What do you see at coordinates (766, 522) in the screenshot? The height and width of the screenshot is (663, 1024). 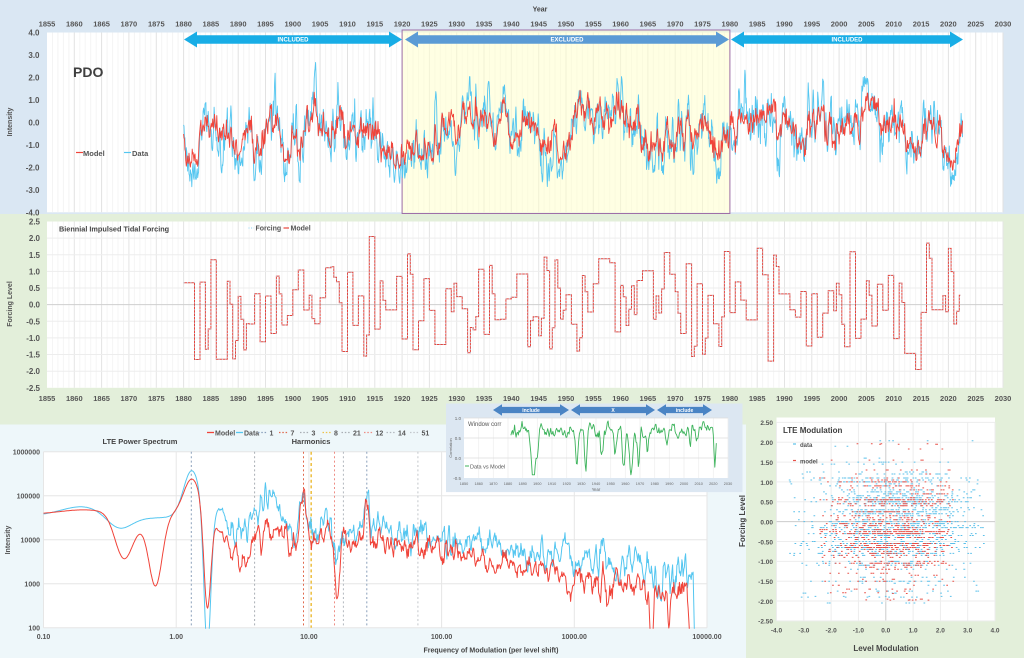 I see `svg-text: 0.00` at bounding box center [766, 522].